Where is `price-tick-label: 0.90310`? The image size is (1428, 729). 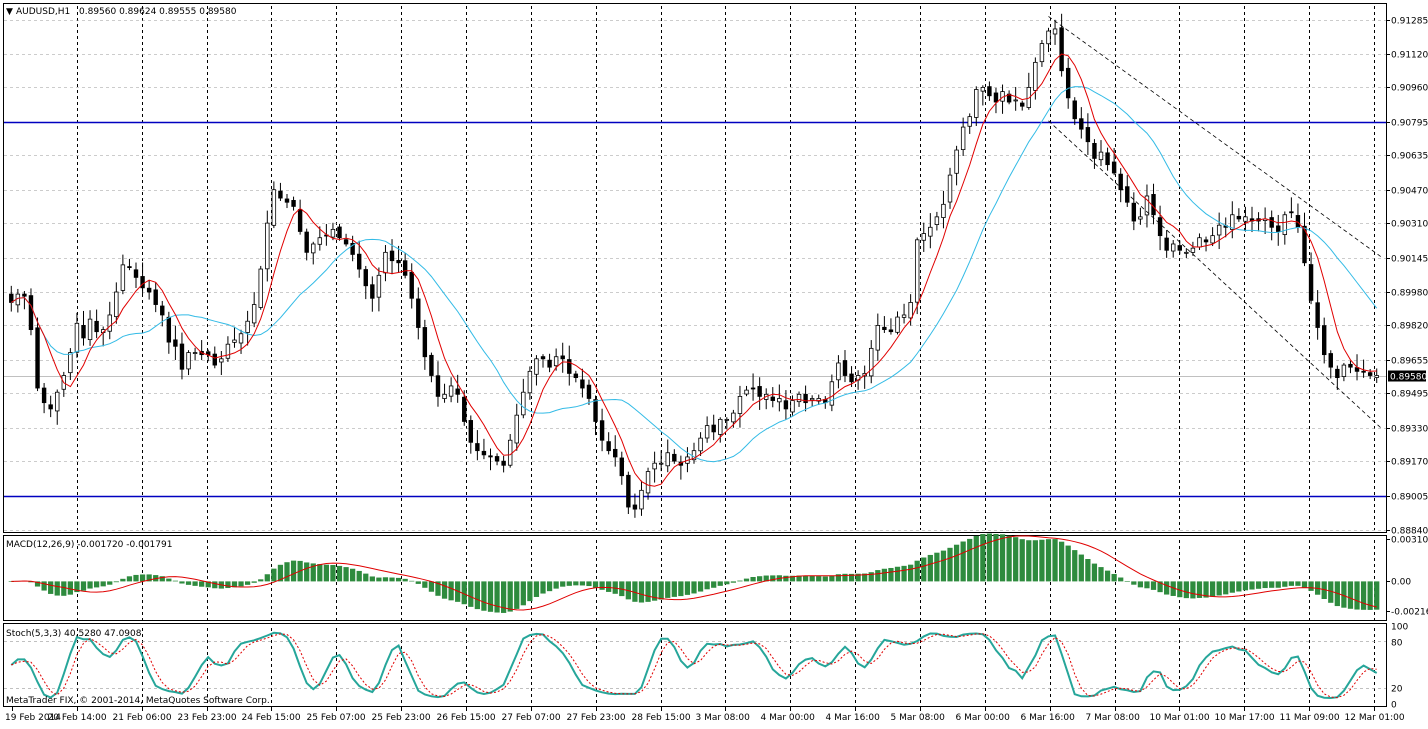 price-tick-label: 0.90310 is located at coordinates (1409, 225).